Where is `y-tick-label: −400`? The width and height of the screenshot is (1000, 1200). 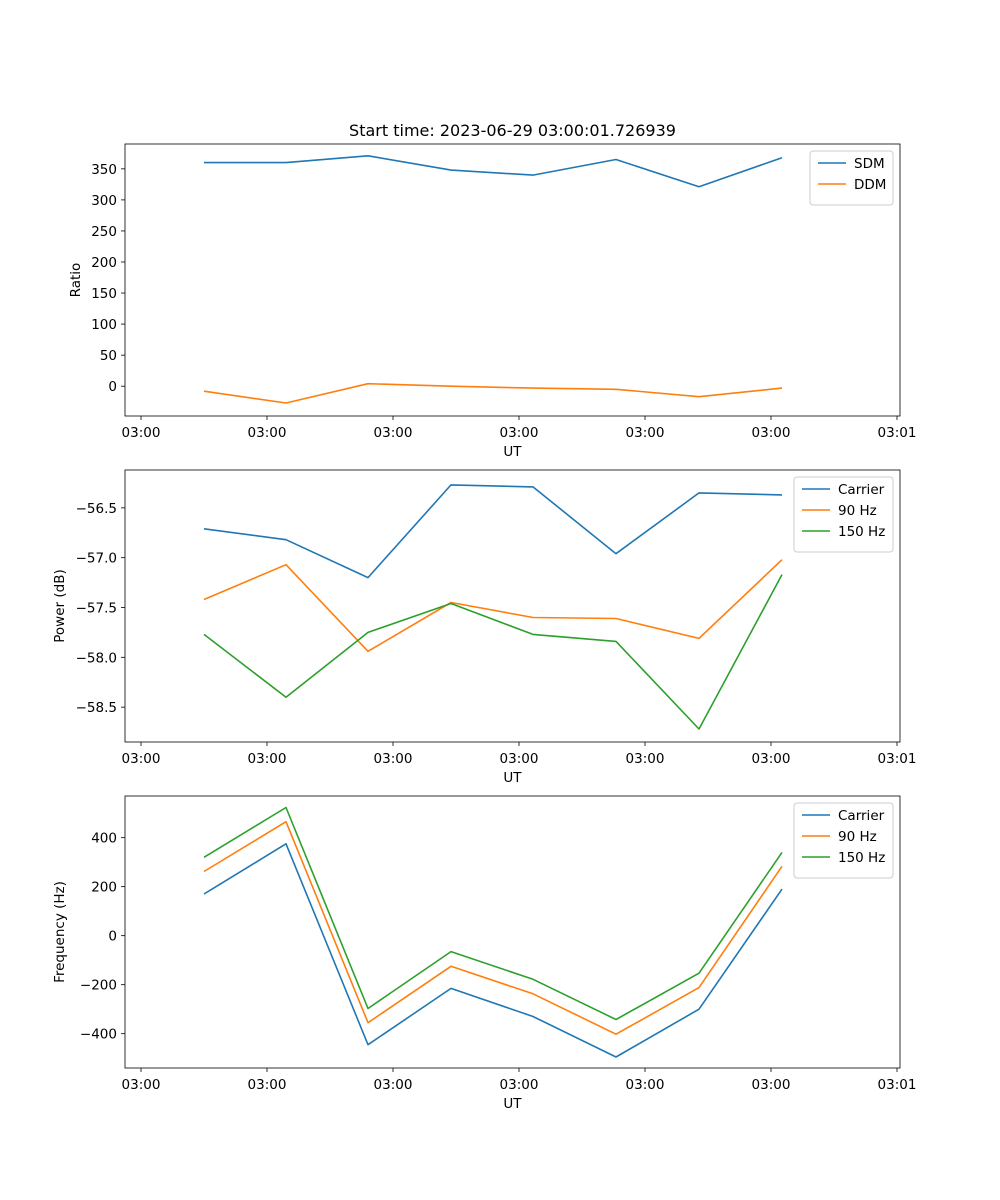 y-tick-label: −400 is located at coordinates (98, 1035).